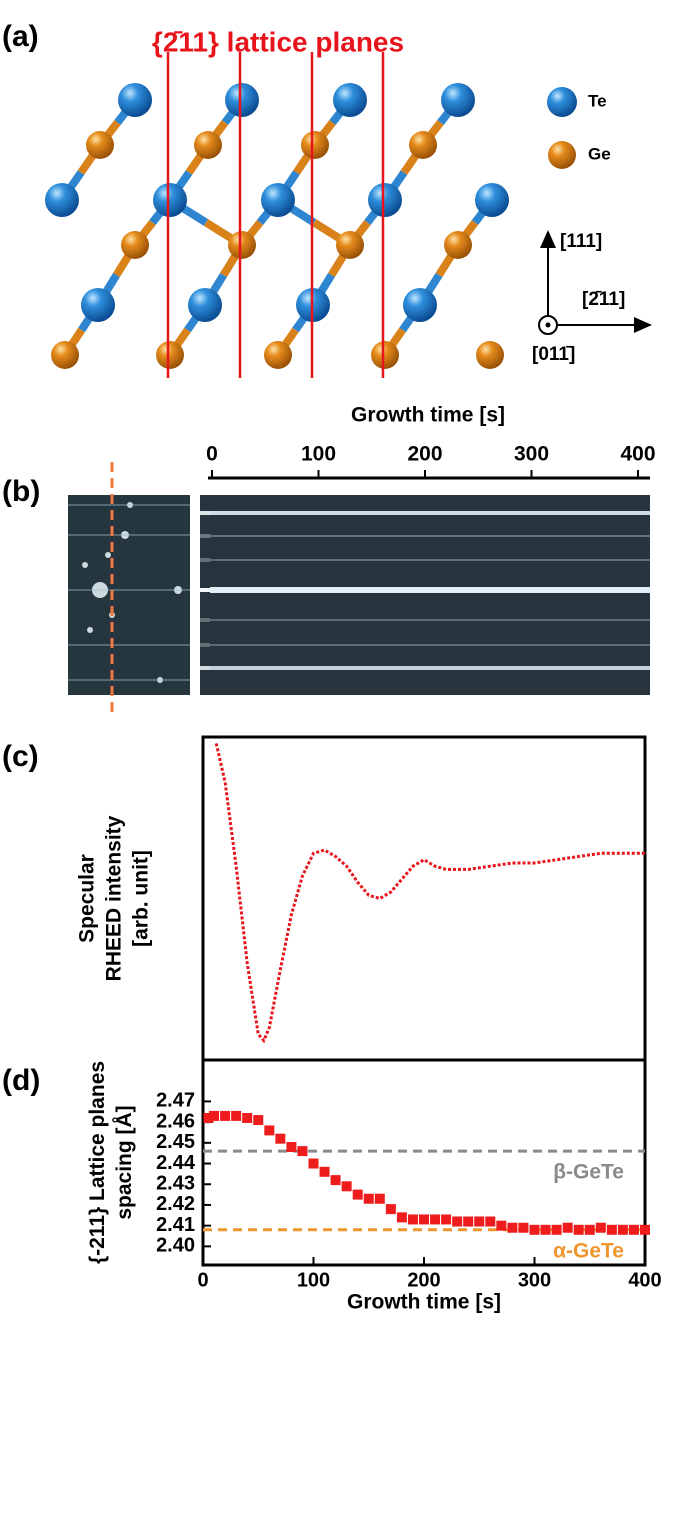 This screenshot has width=675, height=1515. What do you see at coordinates (534, 1280) in the screenshot?
I see `x-tick-label: 300` at bounding box center [534, 1280].